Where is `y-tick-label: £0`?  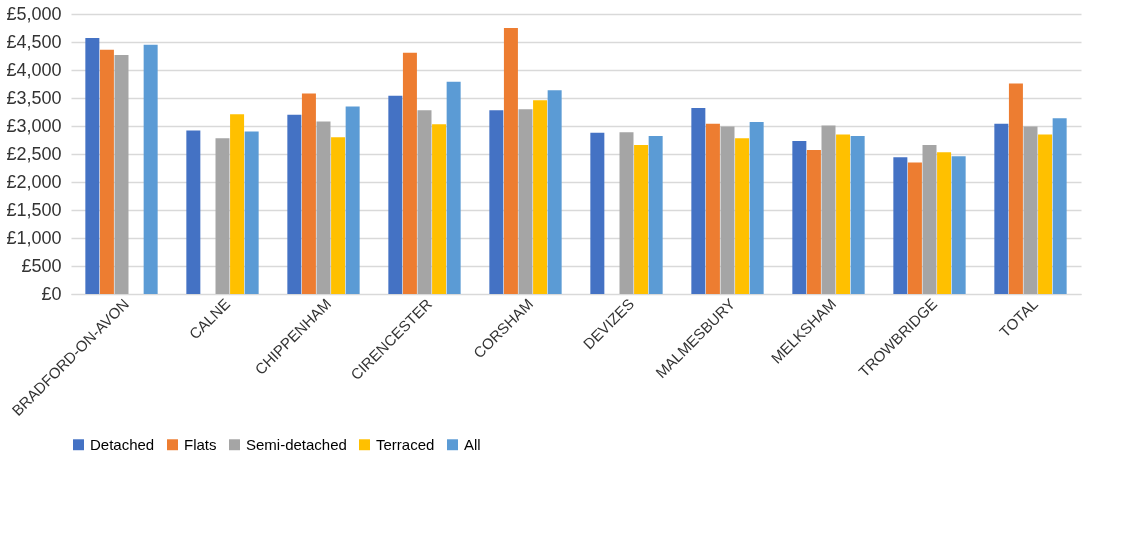 y-tick-label: £0 is located at coordinates (51, 293).